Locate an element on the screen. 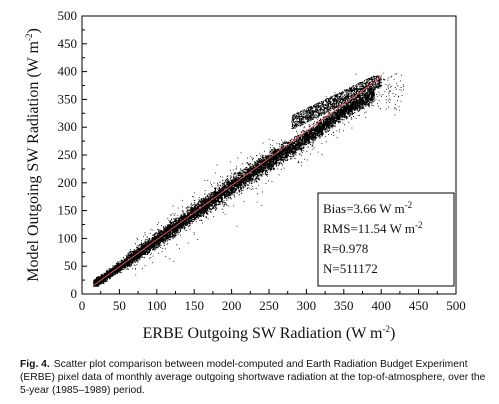  x-tick-label: 0 is located at coordinates (82, 305).